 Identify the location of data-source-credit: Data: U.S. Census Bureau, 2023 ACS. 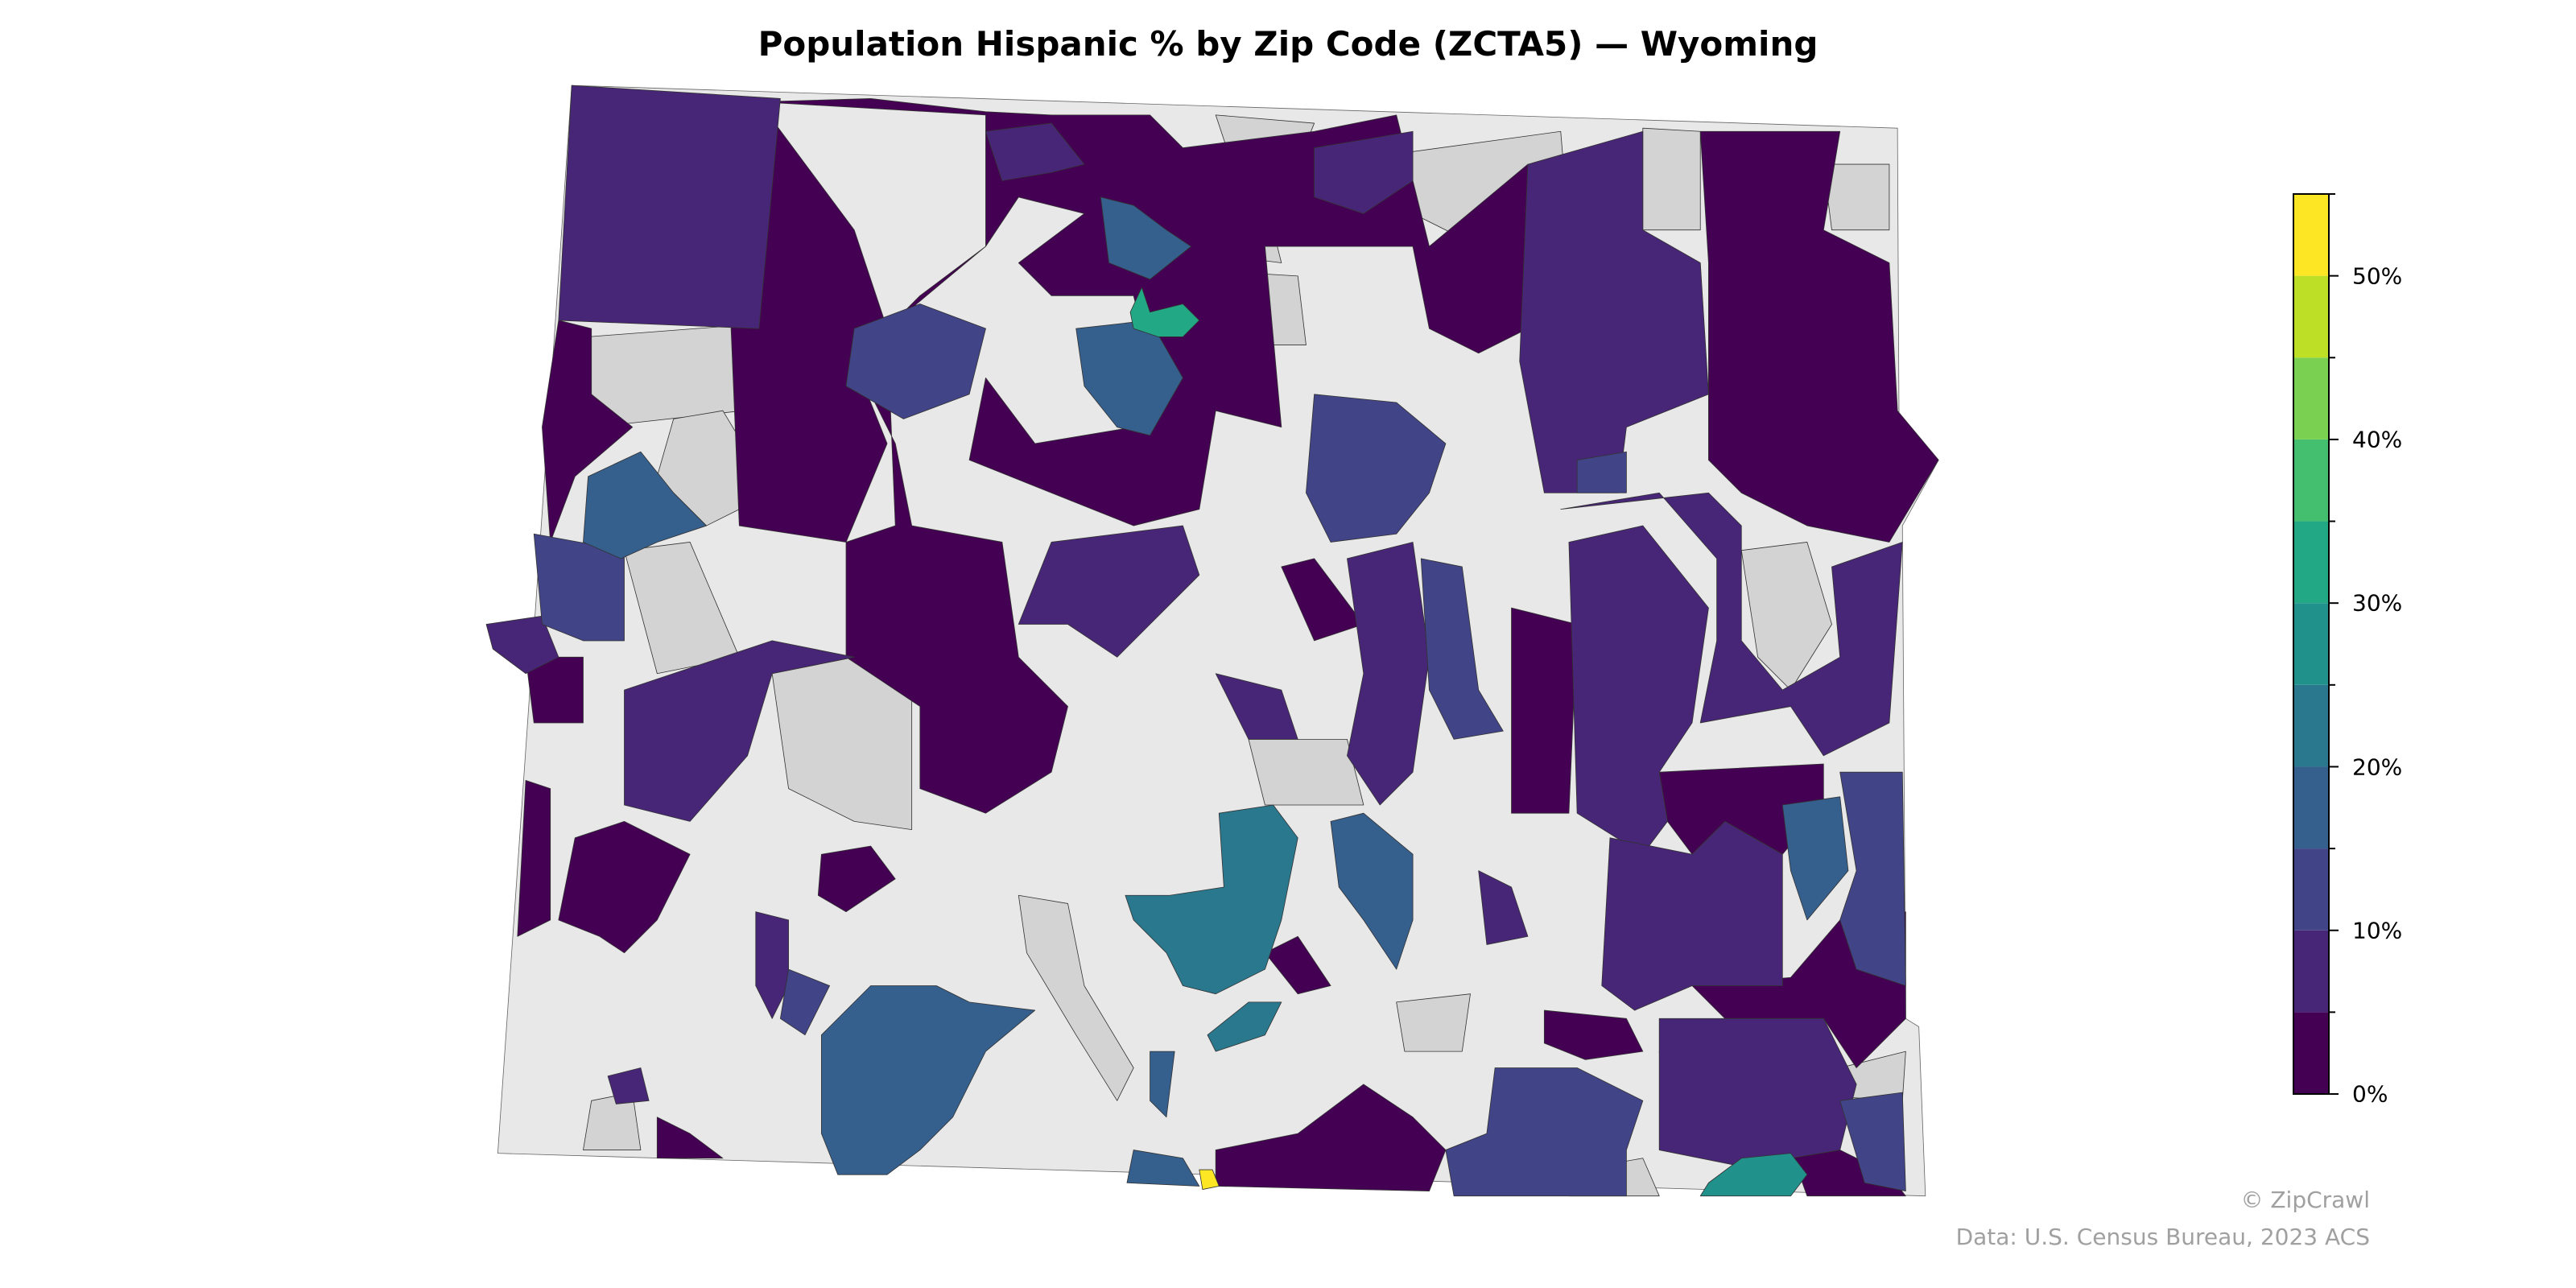
(2162, 1237).